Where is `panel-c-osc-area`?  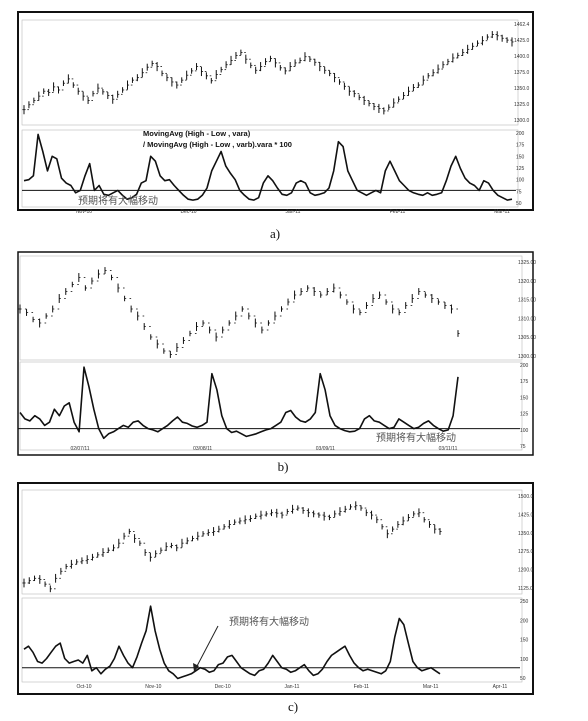
panel-c-osc-area is located at coordinates (272, 640).